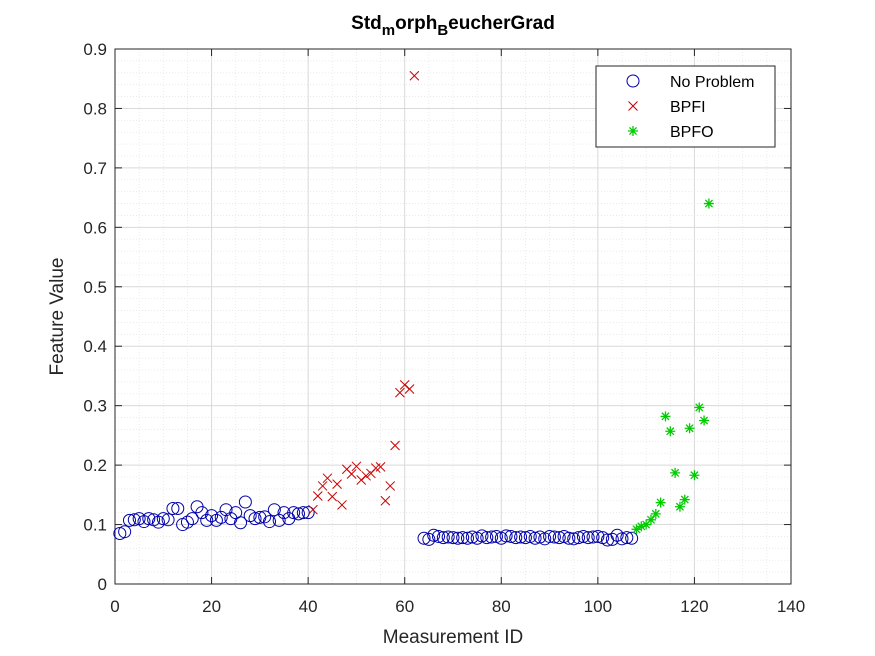 The height and width of the screenshot is (656, 875). What do you see at coordinates (694, 606) in the screenshot?
I see `x-tick-label: 120` at bounding box center [694, 606].